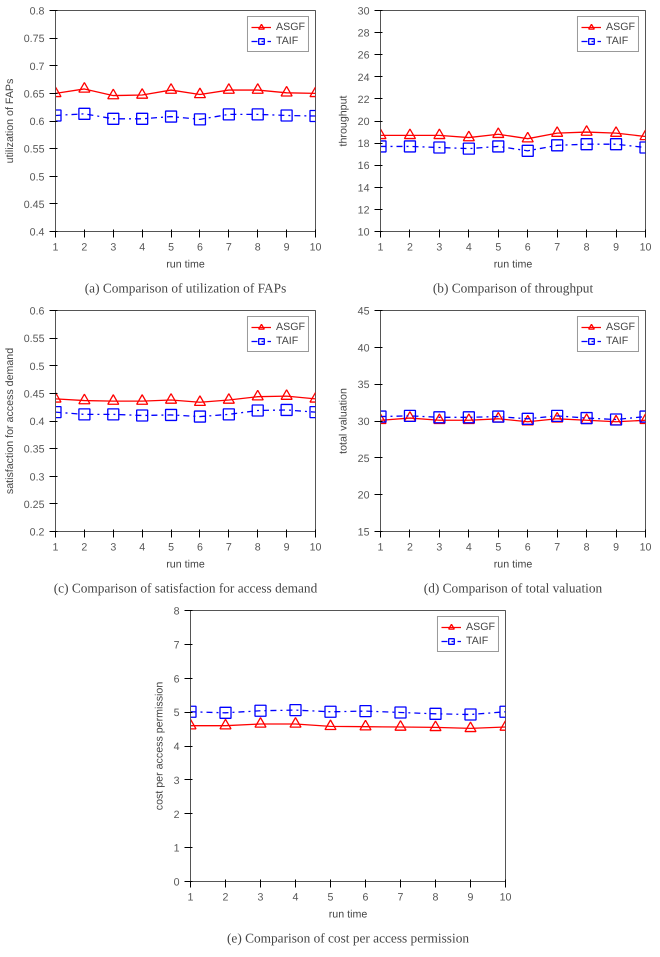  I want to click on y-tick-label: 26, so click(364, 56).